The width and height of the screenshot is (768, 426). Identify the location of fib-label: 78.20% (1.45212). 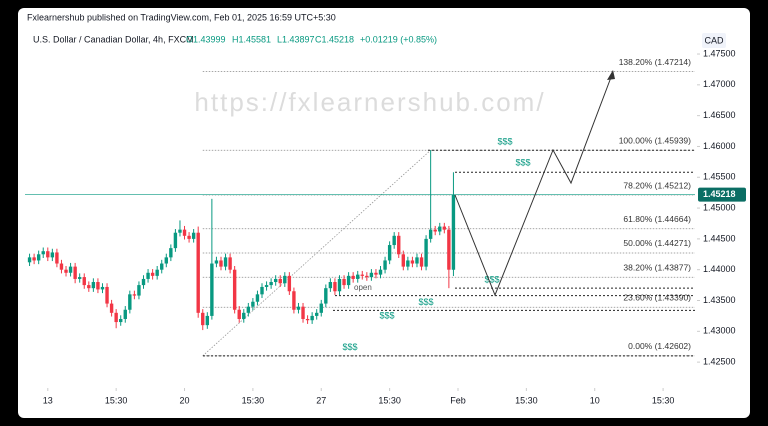
(657, 185).